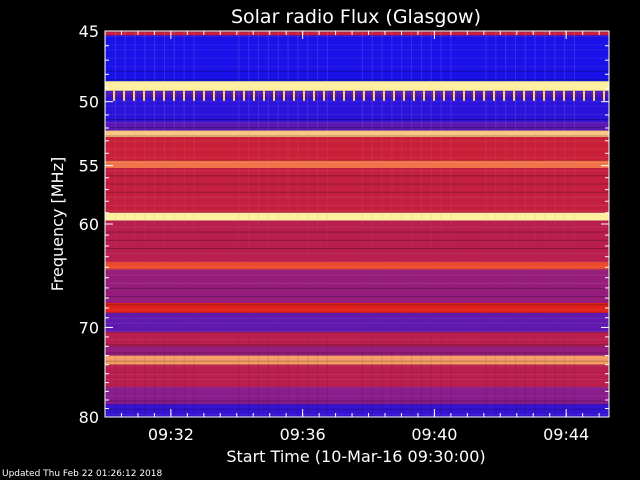 The height and width of the screenshot is (480, 640). Describe the element at coordinates (89, 327) in the screenshot. I see `y-tick-label: 70` at that location.